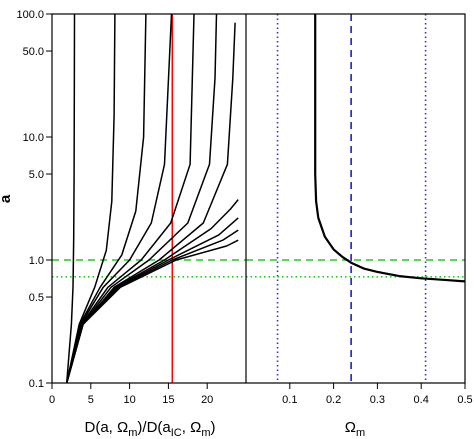 This screenshot has width=474, height=439. What do you see at coordinates (36, 298) in the screenshot?
I see `y-tick-label-1: 0.5` at bounding box center [36, 298].